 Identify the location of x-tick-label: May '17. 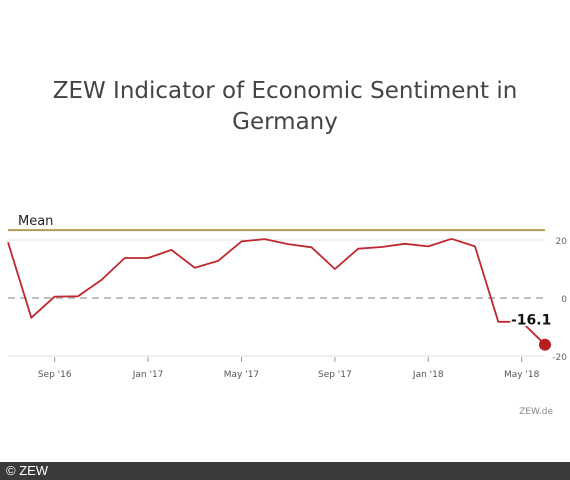
(241, 375).